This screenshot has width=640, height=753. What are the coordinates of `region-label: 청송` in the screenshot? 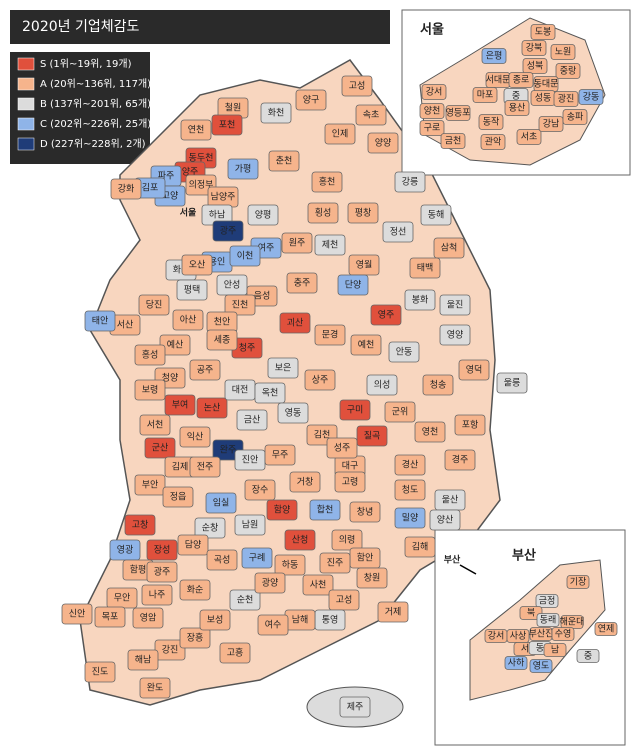 It's located at (438, 385).